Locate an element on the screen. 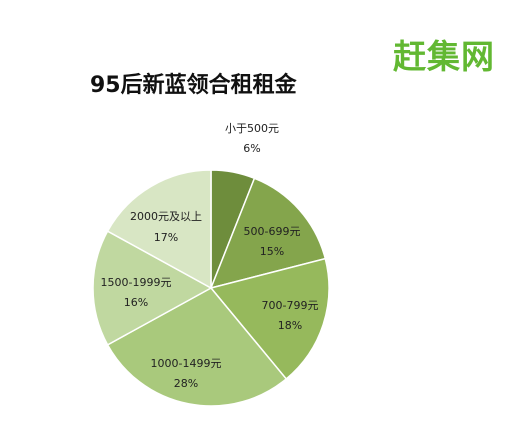 The image size is (518, 424). slice-value-label-0: 6% is located at coordinates (251, 148).